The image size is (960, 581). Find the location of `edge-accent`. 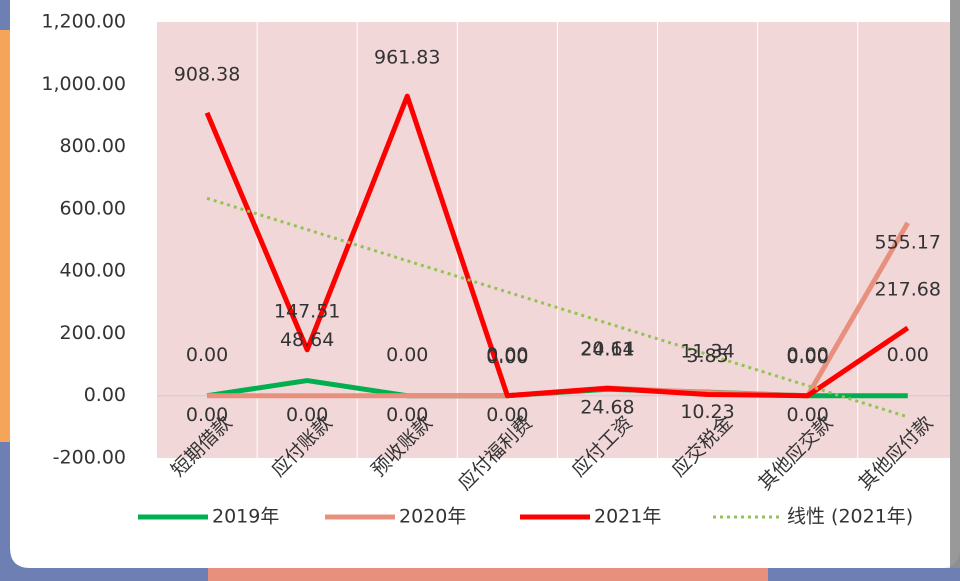

edge-accent is located at coordinates (488, 574).